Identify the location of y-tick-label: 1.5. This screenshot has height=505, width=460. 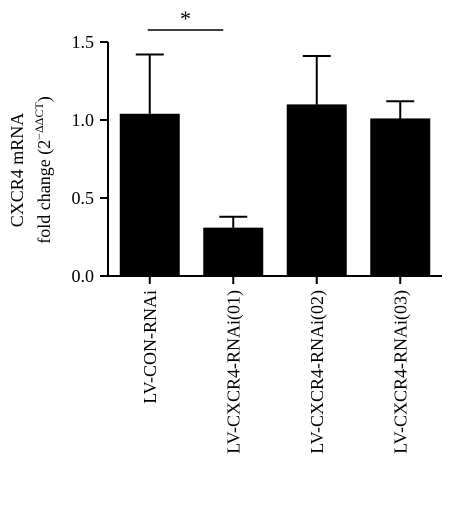
(83, 42).